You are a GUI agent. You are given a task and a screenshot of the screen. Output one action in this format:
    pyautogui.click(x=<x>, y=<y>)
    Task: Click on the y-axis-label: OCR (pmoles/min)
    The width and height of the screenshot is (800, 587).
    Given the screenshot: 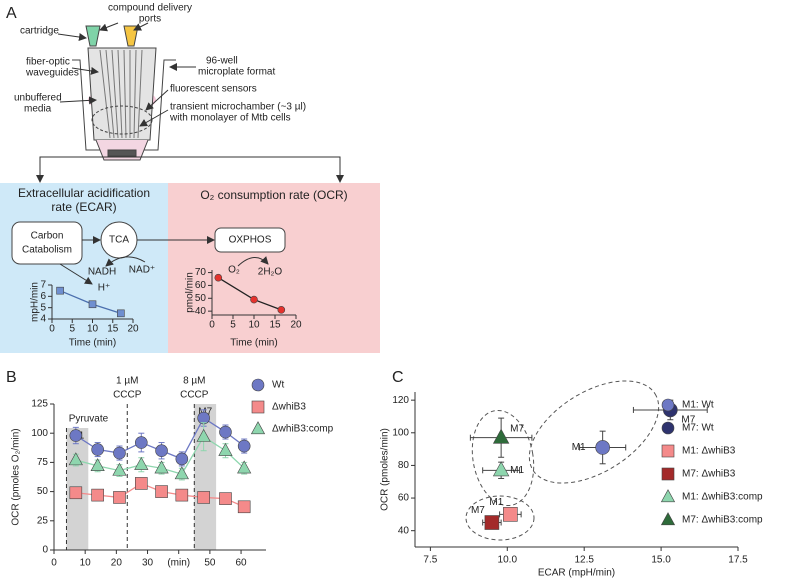 What is the action you would take?
    pyautogui.click(x=385, y=469)
    